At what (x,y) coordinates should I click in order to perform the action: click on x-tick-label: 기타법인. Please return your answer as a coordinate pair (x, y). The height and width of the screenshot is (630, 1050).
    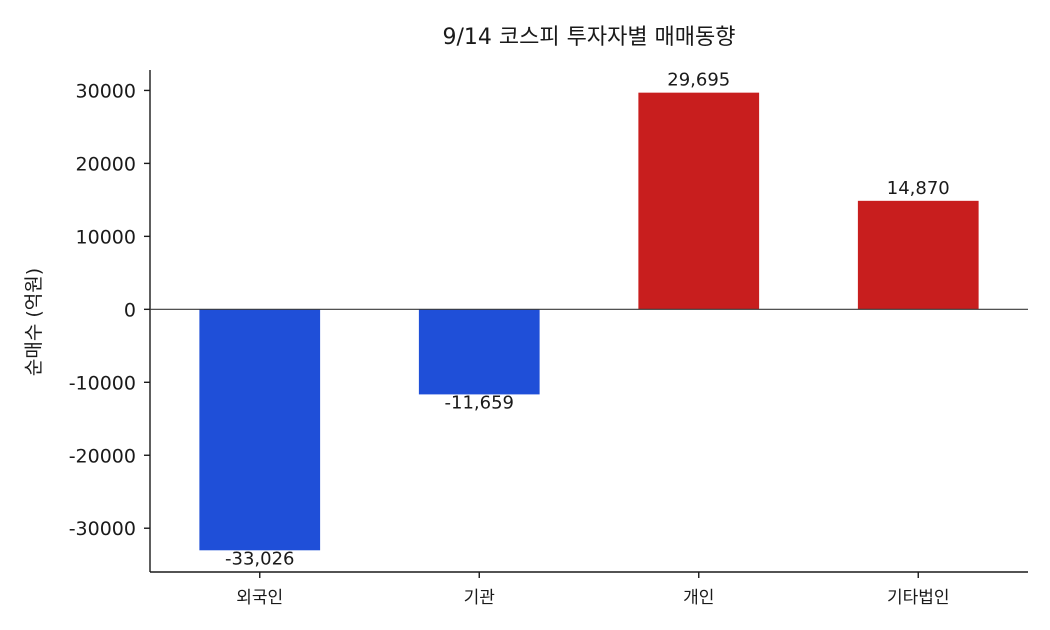
    Looking at the image, I should click on (918, 598).